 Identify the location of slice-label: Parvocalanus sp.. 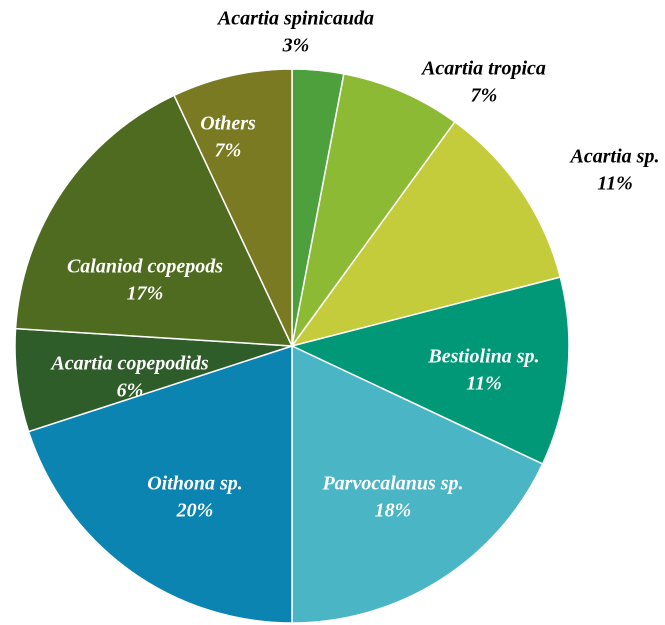
(392, 484).